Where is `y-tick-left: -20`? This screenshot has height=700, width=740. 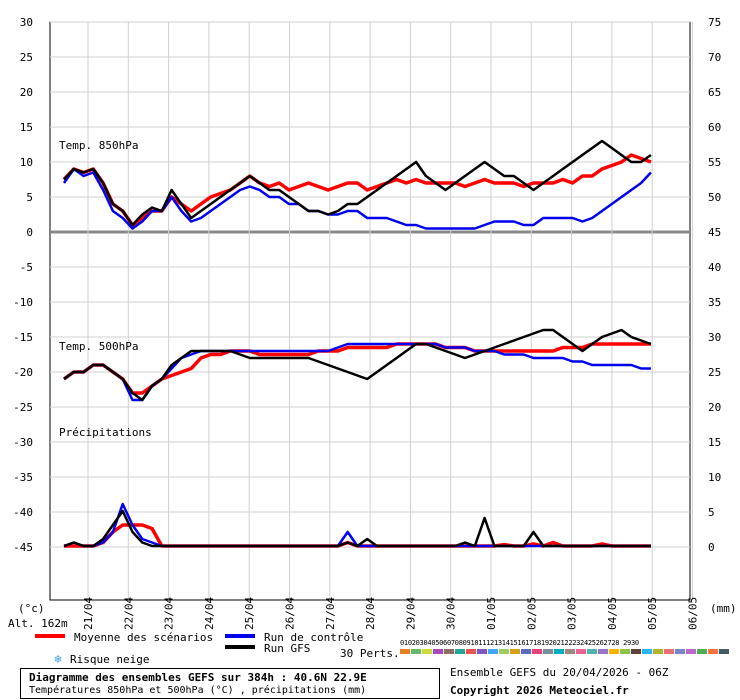 y-tick-left: -20 is located at coordinates (23, 372).